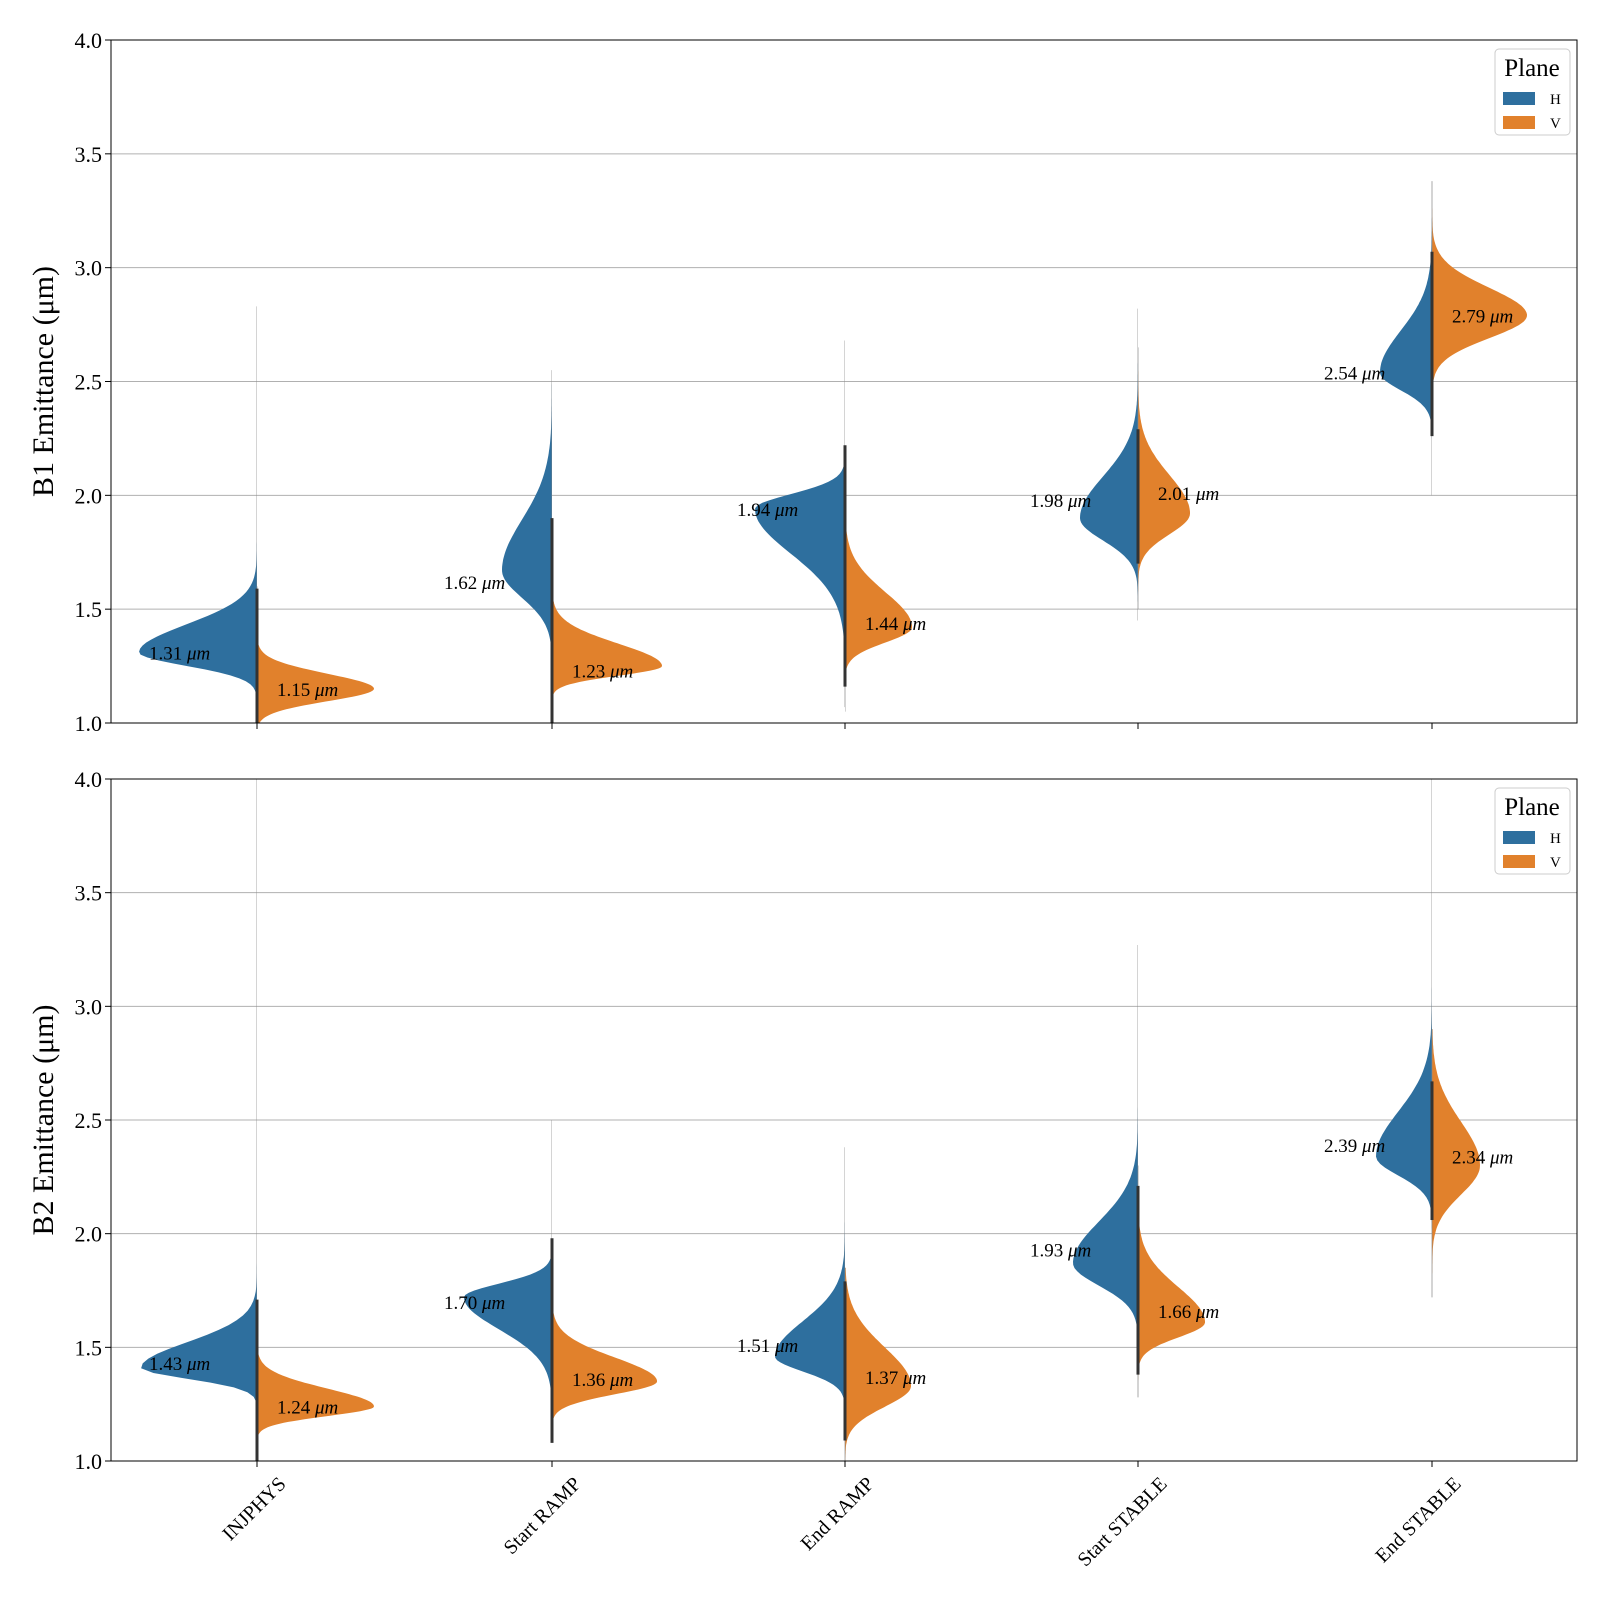 The height and width of the screenshot is (1600, 1600). Describe the element at coordinates (810, 1304) in the screenshot. I see `violin-panel2-end-ramp-h` at that location.